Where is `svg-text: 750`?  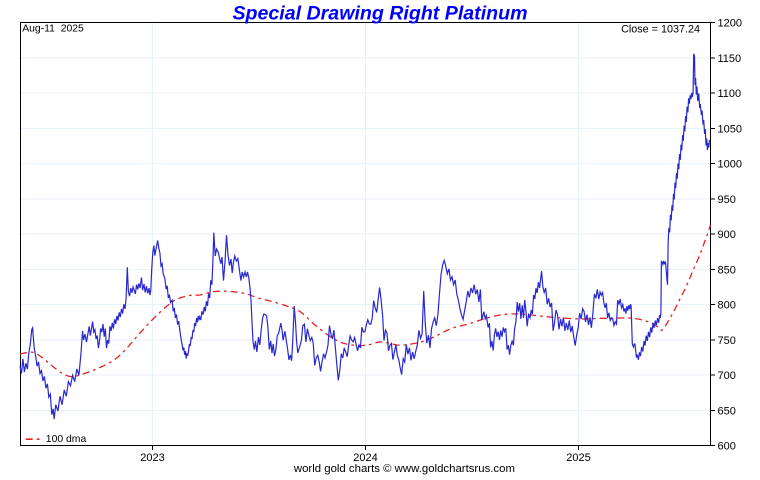 svg-text: 750 is located at coordinates (727, 341).